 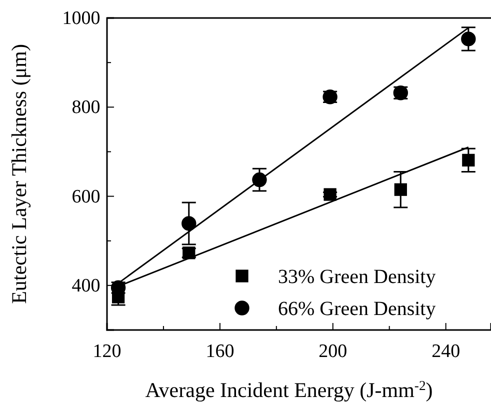 What do you see at coordinates (357, 277) in the screenshot?
I see `legend-label: 33% Green Density` at bounding box center [357, 277].